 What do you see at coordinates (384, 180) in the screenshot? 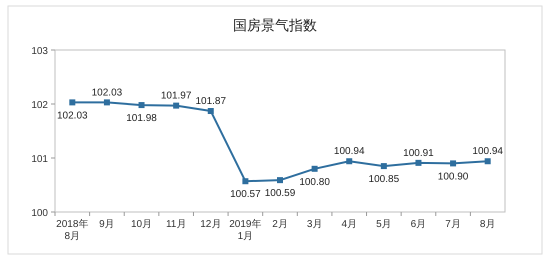
I see `data-label: 100.85` at bounding box center [384, 180].